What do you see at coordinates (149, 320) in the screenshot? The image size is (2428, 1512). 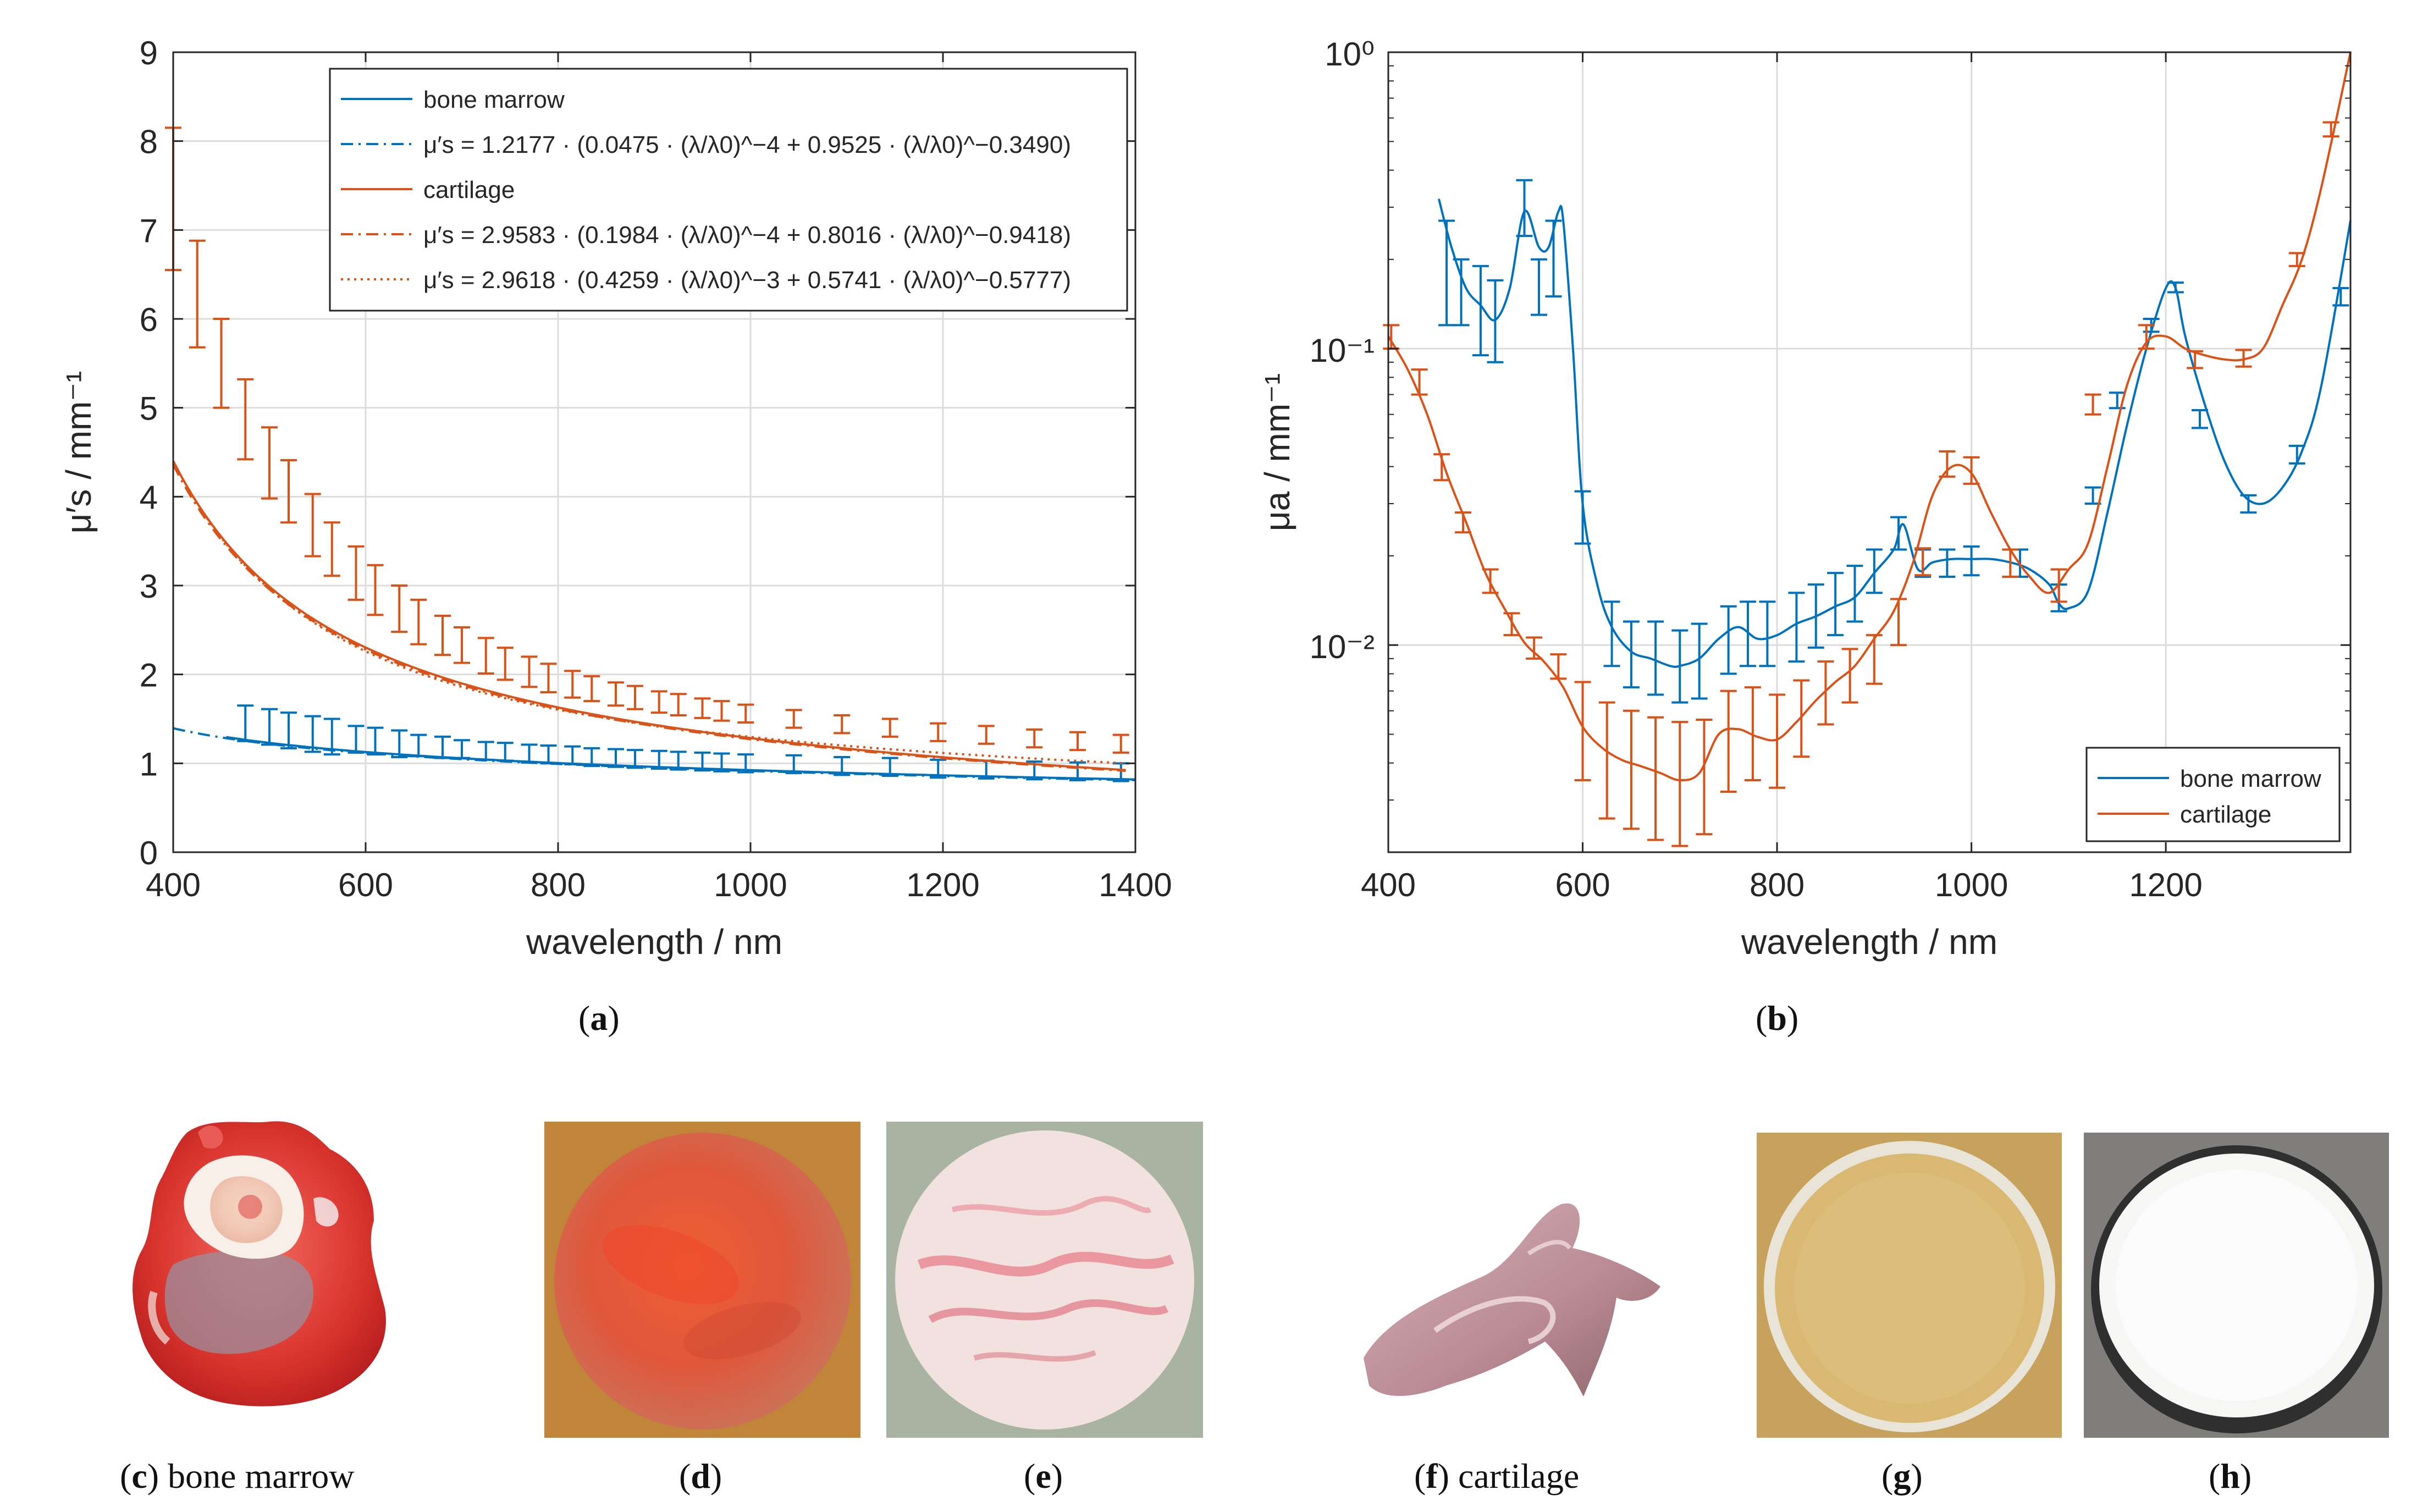 I see `y-tick-label: 6` at bounding box center [149, 320].